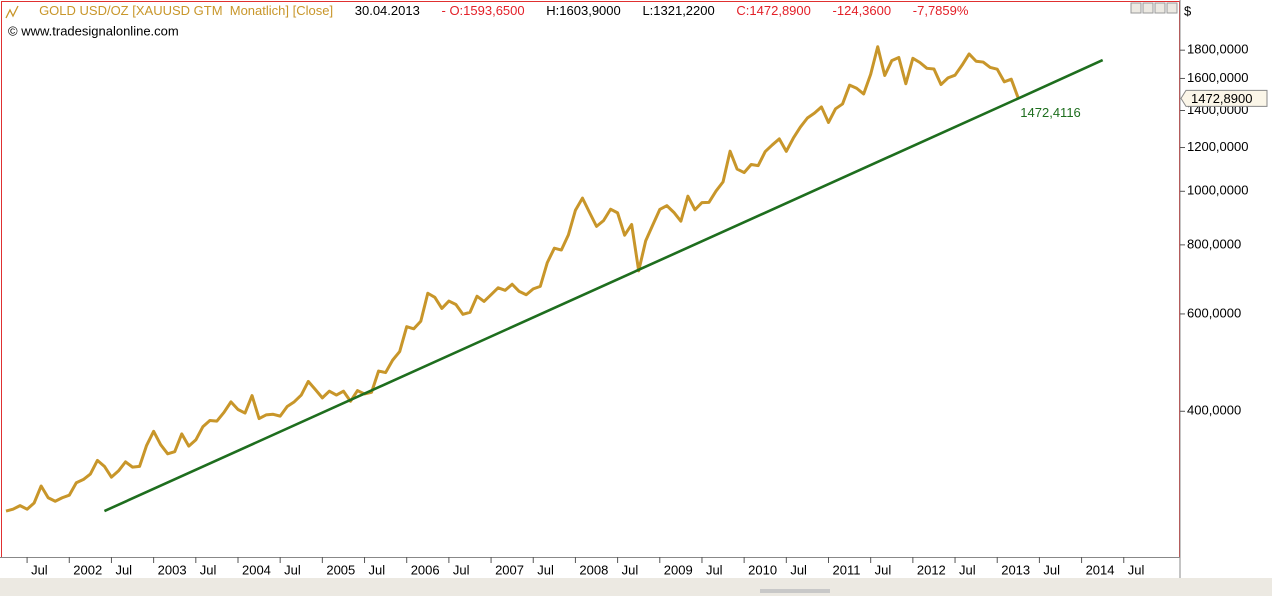 This screenshot has height=596, width=1272. What do you see at coordinates (485, 10) in the screenshot?
I see `open: - O:1593,6500` at bounding box center [485, 10].